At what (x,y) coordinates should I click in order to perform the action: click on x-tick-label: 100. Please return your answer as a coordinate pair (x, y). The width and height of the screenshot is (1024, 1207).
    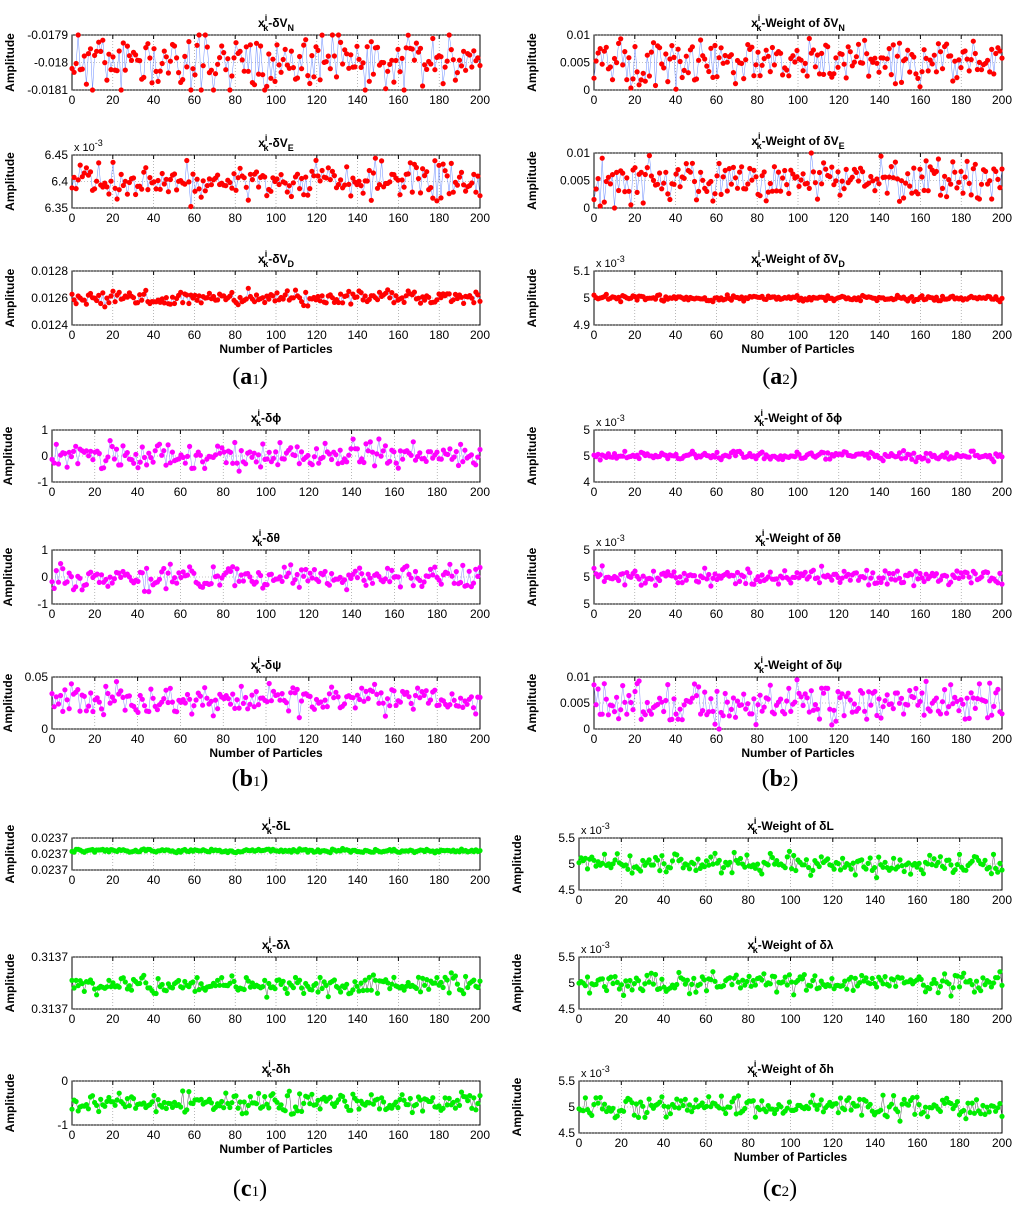
    Looking at the image, I should click on (266, 739).